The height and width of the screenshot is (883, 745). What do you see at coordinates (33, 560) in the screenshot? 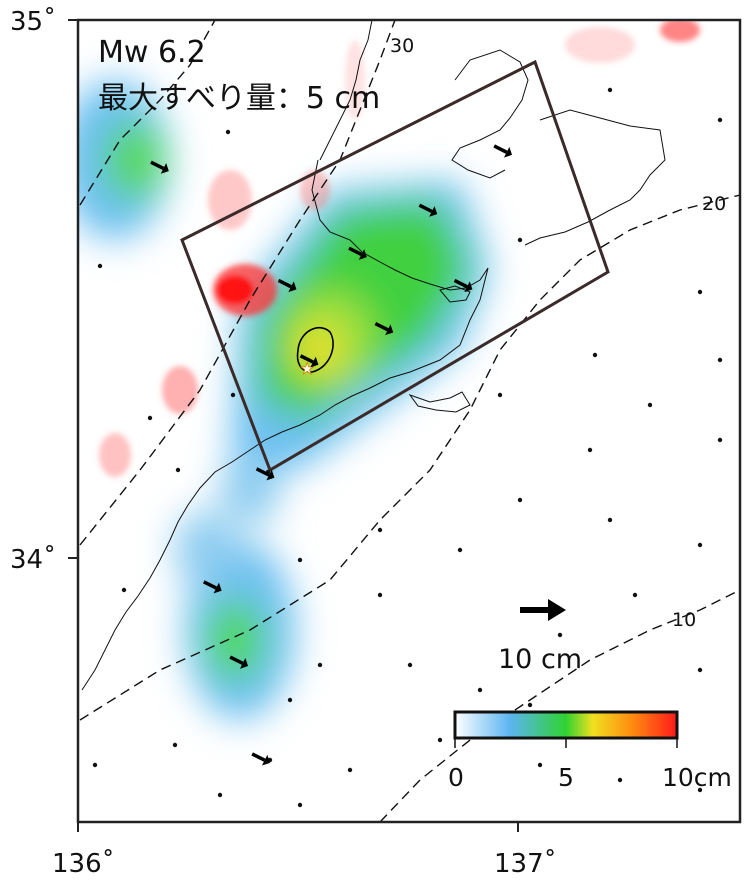
I see `lat-label-34: 34˚` at bounding box center [33, 560].